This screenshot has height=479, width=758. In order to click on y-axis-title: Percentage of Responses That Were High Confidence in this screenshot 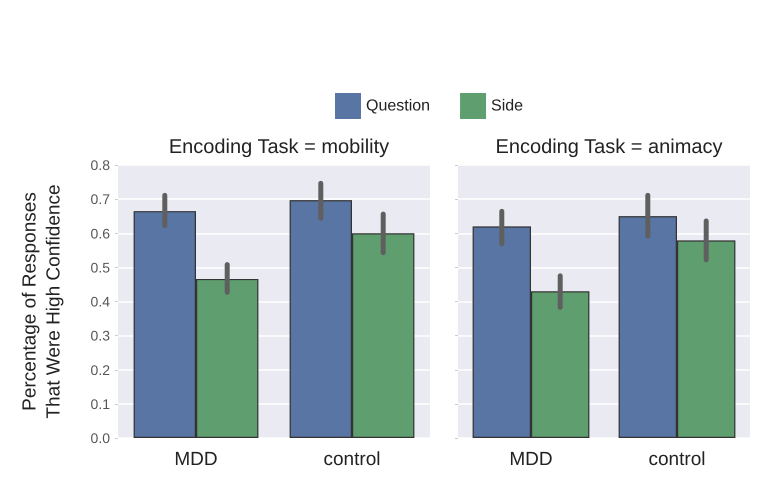, I will do `click(42, 301)`.